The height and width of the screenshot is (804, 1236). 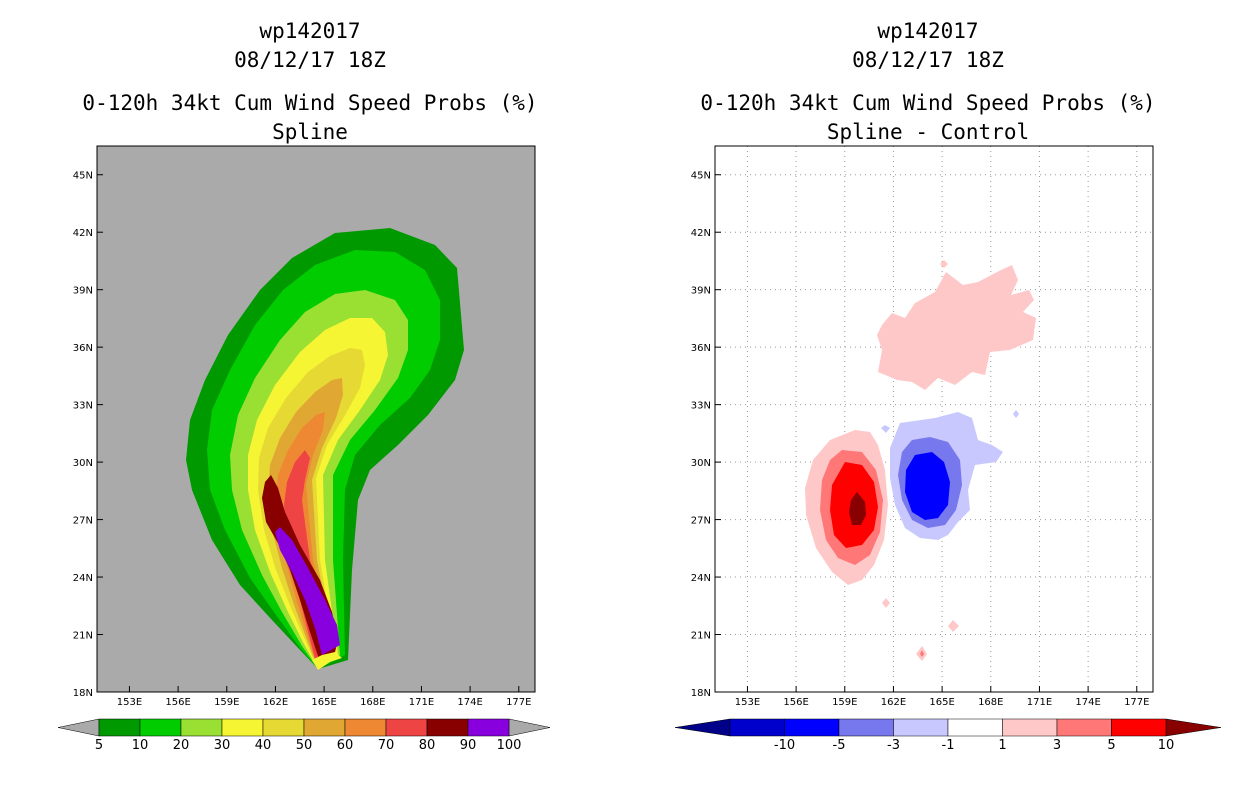 What do you see at coordinates (427, 745) in the screenshot?
I see `left-colorbar-label: 80` at bounding box center [427, 745].